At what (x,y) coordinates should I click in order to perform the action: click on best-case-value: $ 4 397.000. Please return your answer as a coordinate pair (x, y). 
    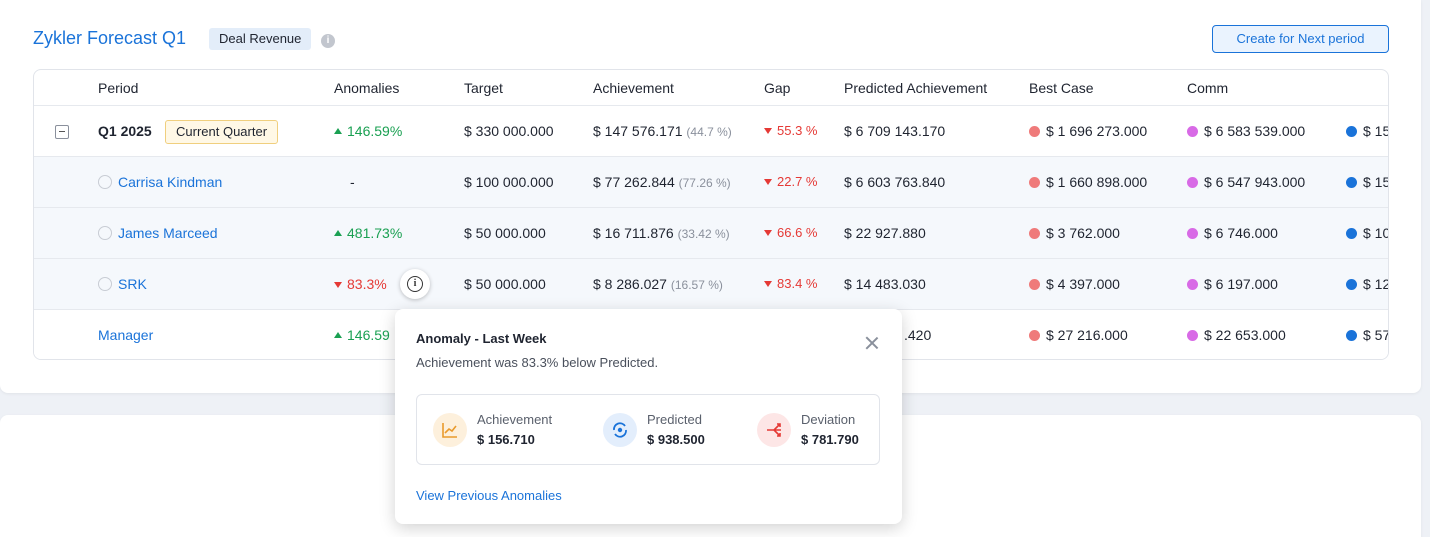
    Looking at the image, I should click on (1074, 284).